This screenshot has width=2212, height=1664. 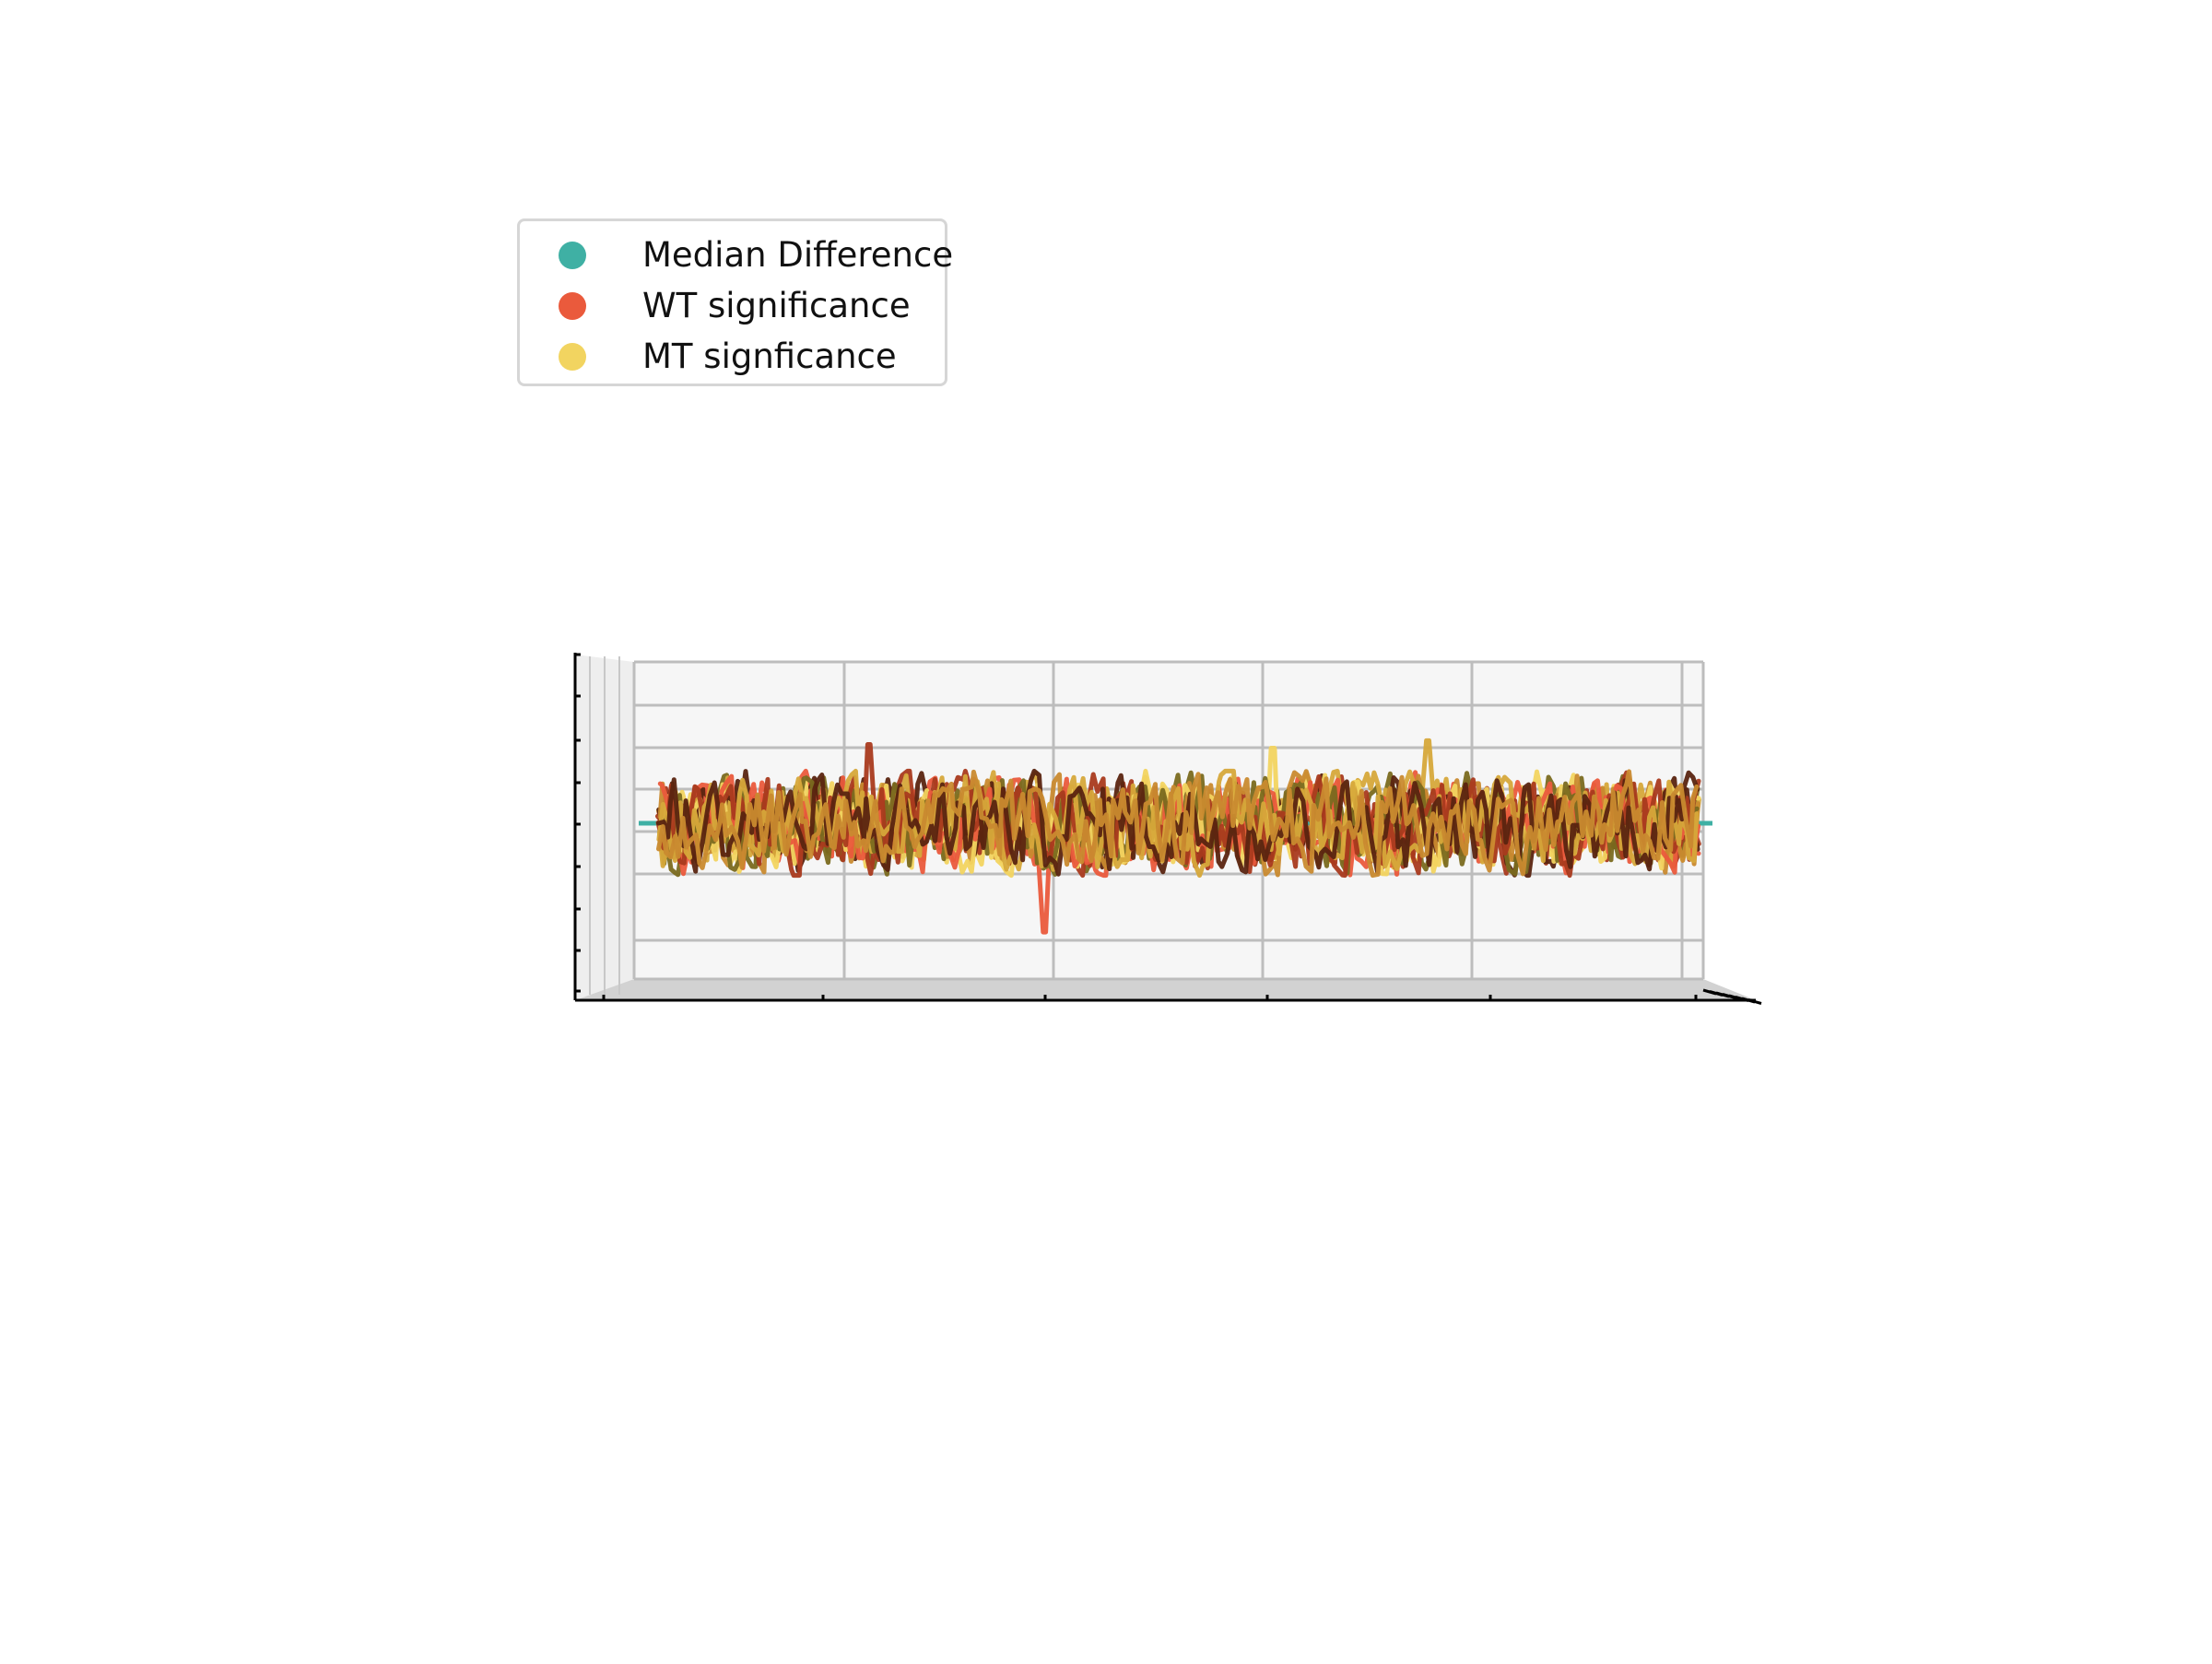 What do you see at coordinates (1165, 989) in the screenshot?
I see `floor-pane` at bounding box center [1165, 989].